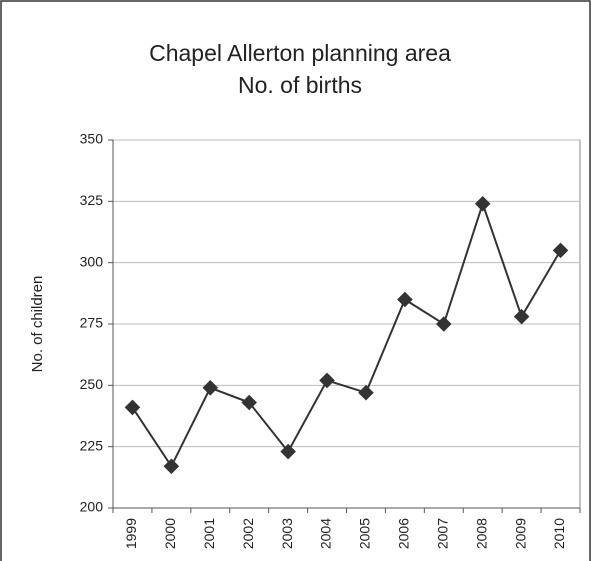  Describe the element at coordinates (92, 384) in the screenshot. I see `y-tick-label: 250` at that location.